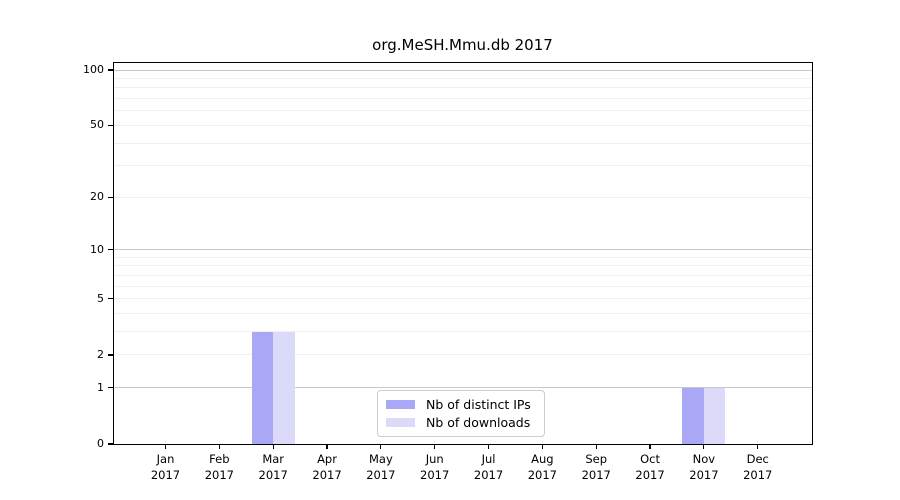 This screenshot has width=900, height=500. I want to click on y-tick-label: 0, so click(100, 443).